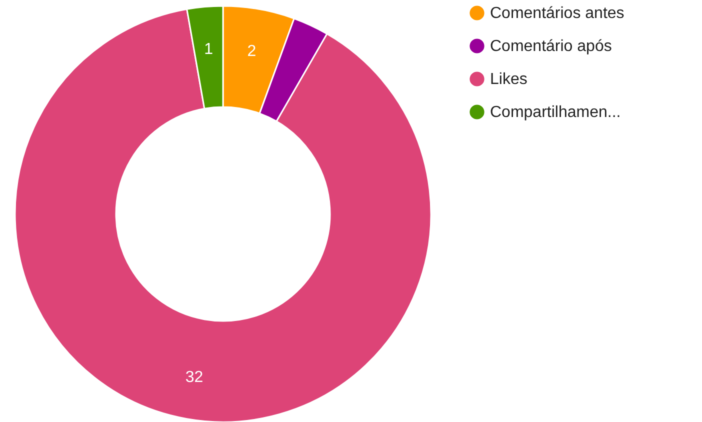 Image resolution: width=702 pixels, height=422 pixels. Describe the element at coordinates (551, 46) in the screenshot. I see `legend-label: Comentário após` at that location.